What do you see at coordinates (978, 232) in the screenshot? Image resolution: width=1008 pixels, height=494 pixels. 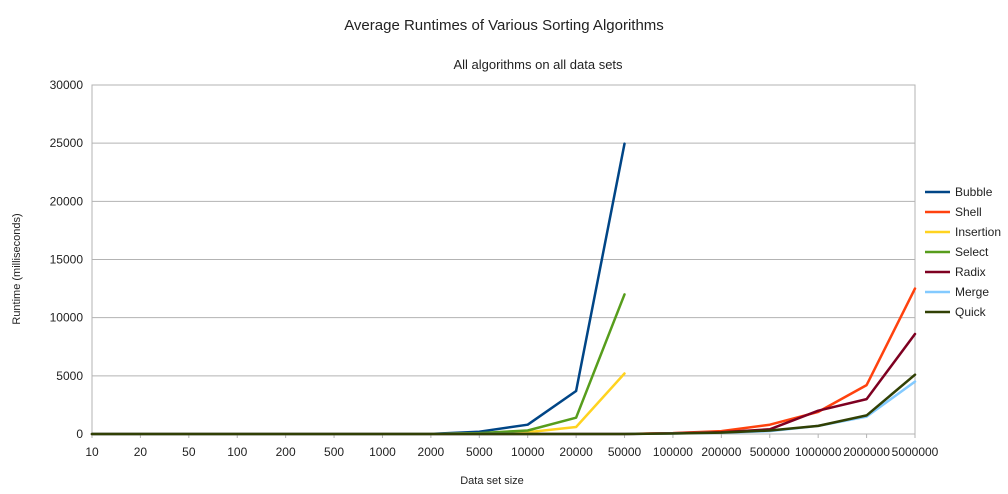 I see `legend-label-insertion: Insertion` at bounding box center [978, 232].